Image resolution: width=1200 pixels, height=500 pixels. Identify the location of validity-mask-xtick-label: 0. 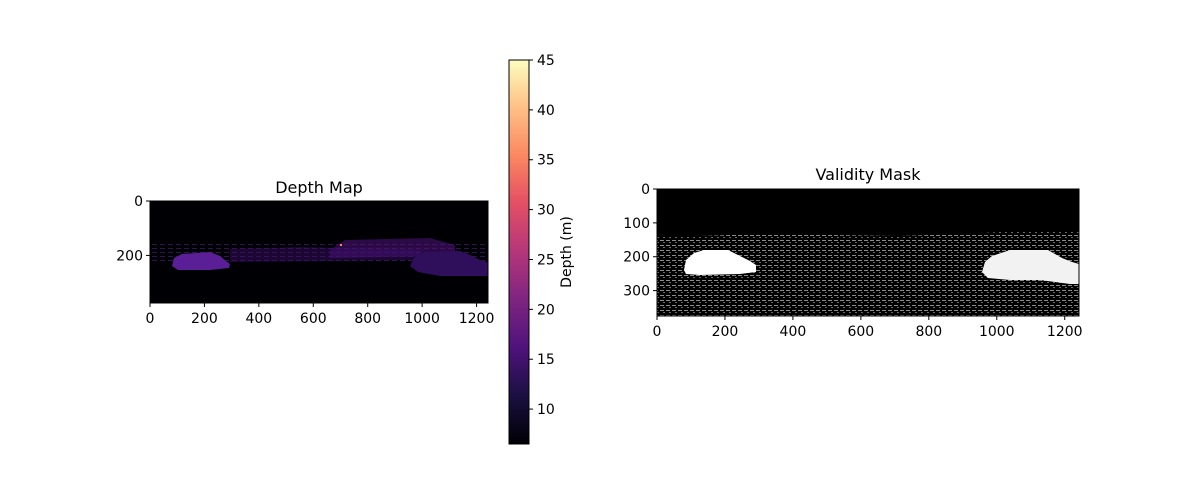
(657, 332).